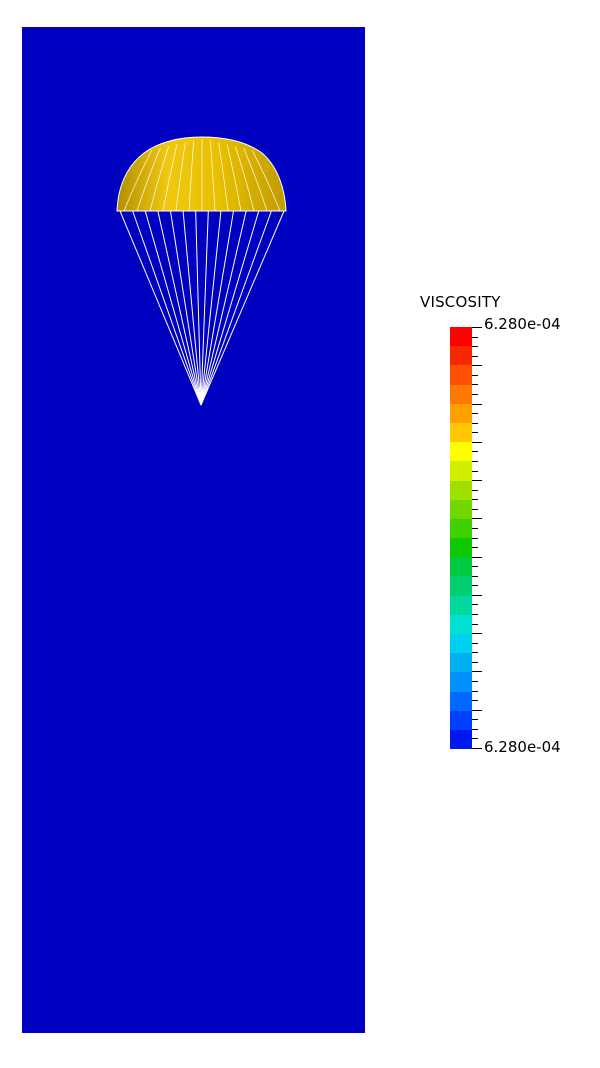 The image size is (600, 1068). What do you see at coordinates (460, 302) in the screenshot?
I see `legend-title: VISCOSITY` at bounding box center [460, 302].